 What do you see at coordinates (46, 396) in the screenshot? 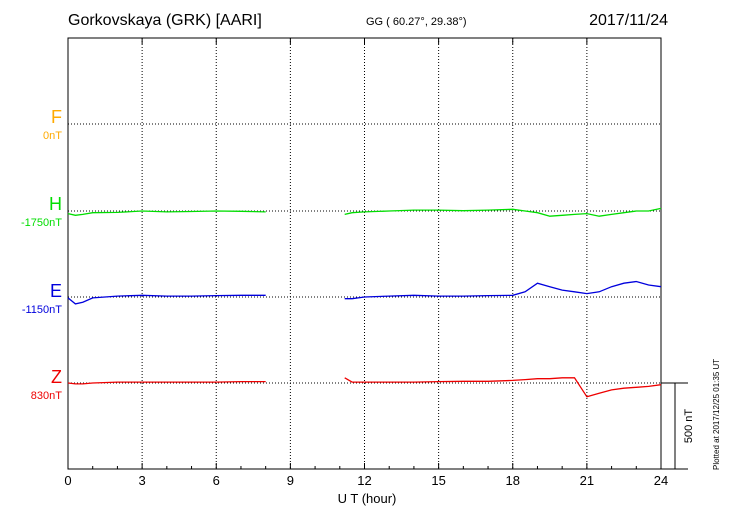
I see `component-z-baseline: 830nT` at bounding box center [46, 396].